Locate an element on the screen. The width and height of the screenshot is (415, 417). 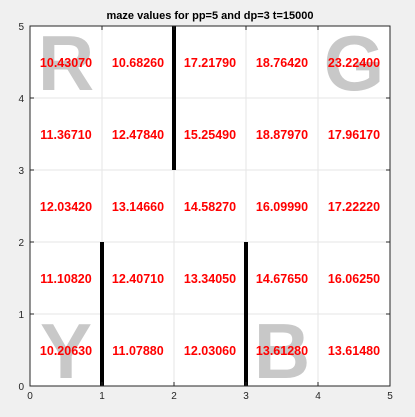
chart-title: maze values for pp=5 and dp=3 t=15000 is located at coordinates (210, 16).